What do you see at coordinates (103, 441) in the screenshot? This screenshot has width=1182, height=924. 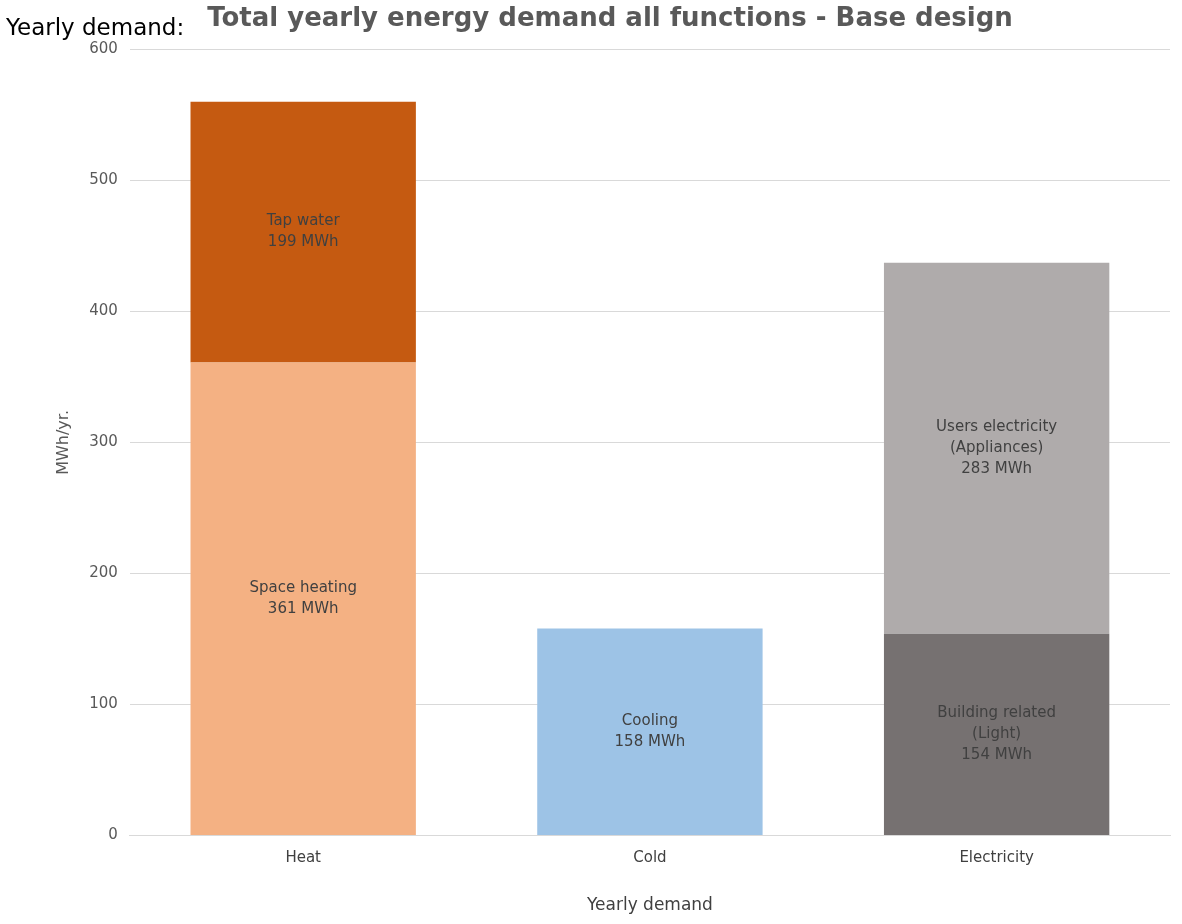 I see `y-tick-label: 300` at bounding box center [103, 441].